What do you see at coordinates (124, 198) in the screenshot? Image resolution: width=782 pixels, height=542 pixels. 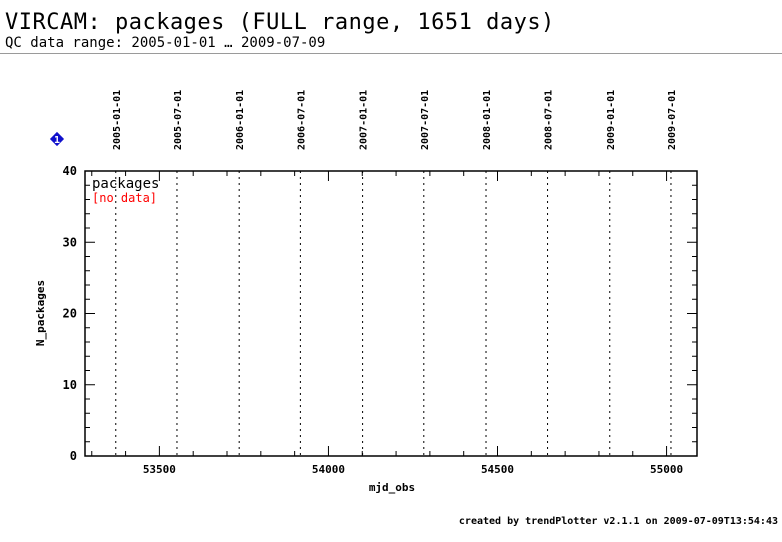 I see `no-data-annotation: [no data]` at bounding box center [124, 198].